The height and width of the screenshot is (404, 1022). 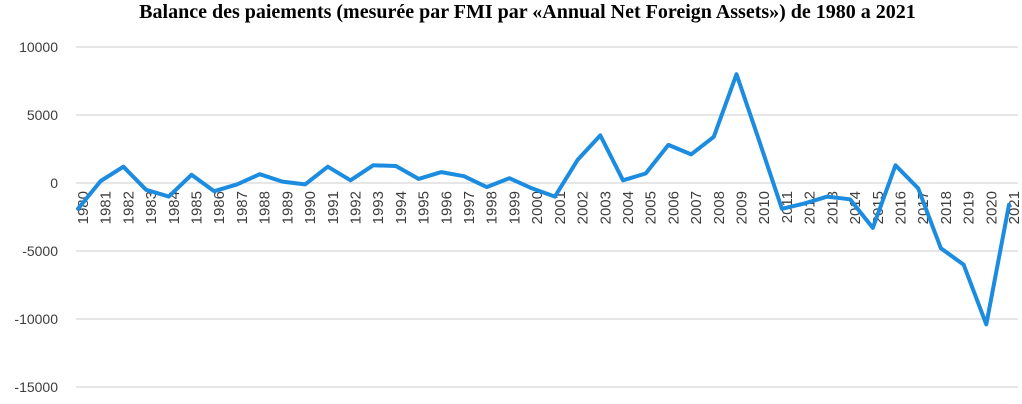 I want to click on x-axis-year-label: 1997, so click(x=469, y=207).